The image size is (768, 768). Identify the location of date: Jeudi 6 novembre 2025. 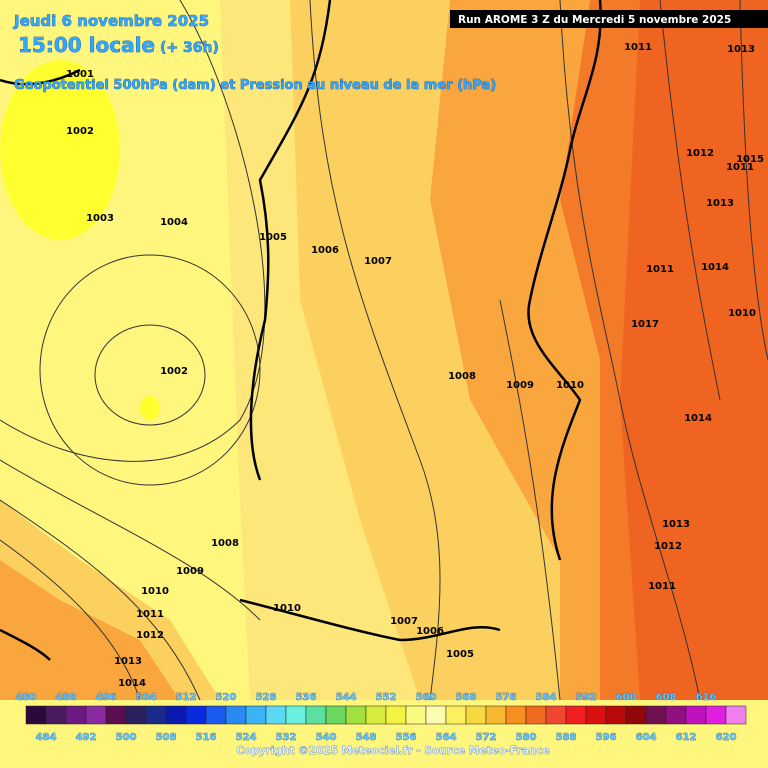
(111, 21).